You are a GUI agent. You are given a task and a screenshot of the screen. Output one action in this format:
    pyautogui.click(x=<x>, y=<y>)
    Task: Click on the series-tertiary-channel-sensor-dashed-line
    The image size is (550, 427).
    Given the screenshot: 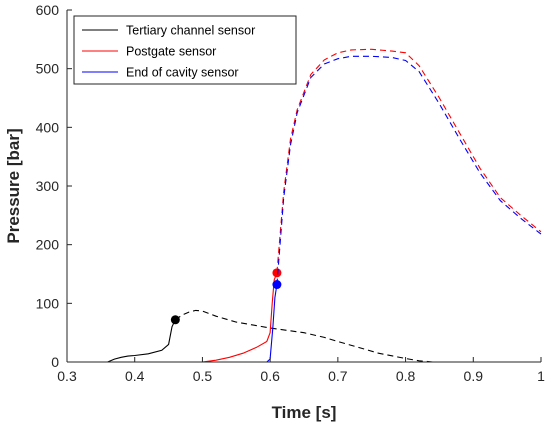 What is the action you would take?
    pyautogui.click(x=357, y=336)
    